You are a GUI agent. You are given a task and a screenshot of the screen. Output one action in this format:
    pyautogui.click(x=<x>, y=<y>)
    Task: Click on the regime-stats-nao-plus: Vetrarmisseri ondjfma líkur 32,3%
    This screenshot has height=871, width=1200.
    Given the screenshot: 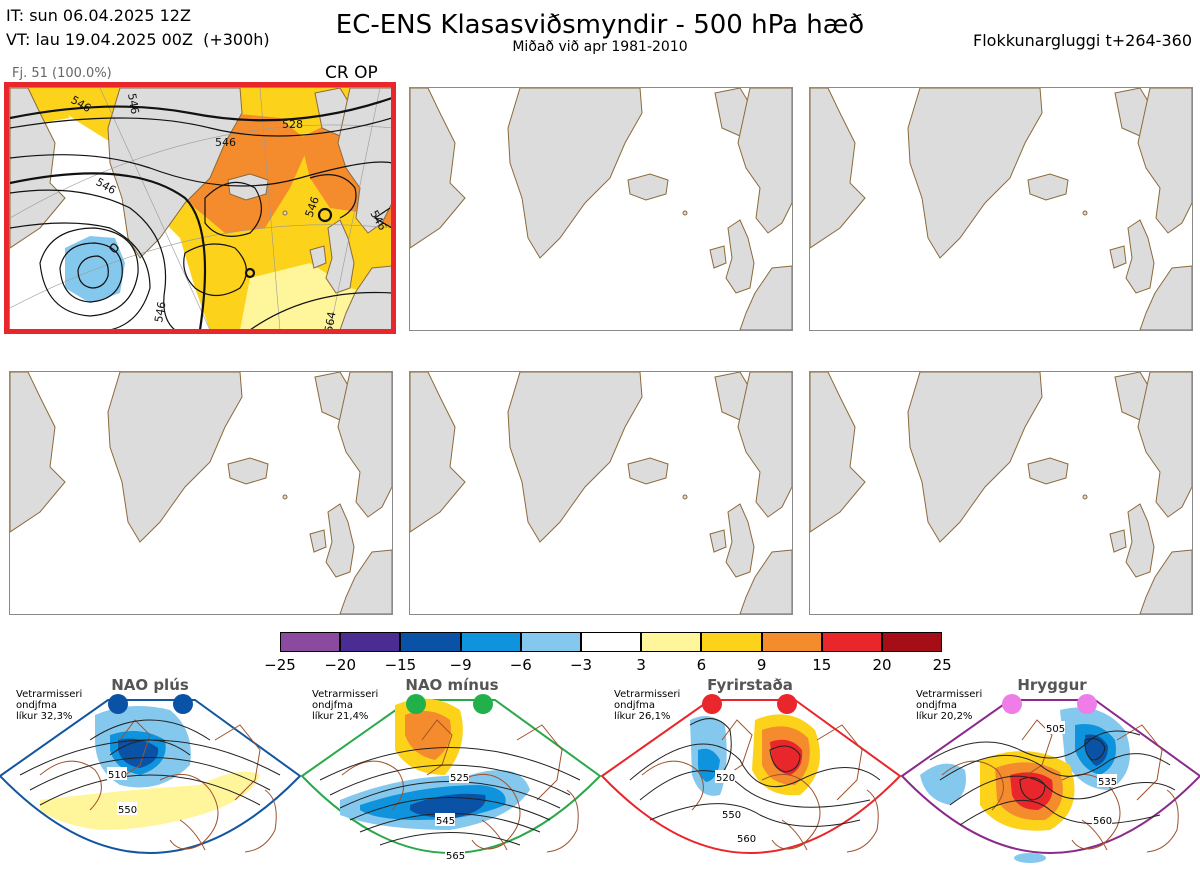 What is the action you would take?
    pyautogui.click(x=49, y=705)
    